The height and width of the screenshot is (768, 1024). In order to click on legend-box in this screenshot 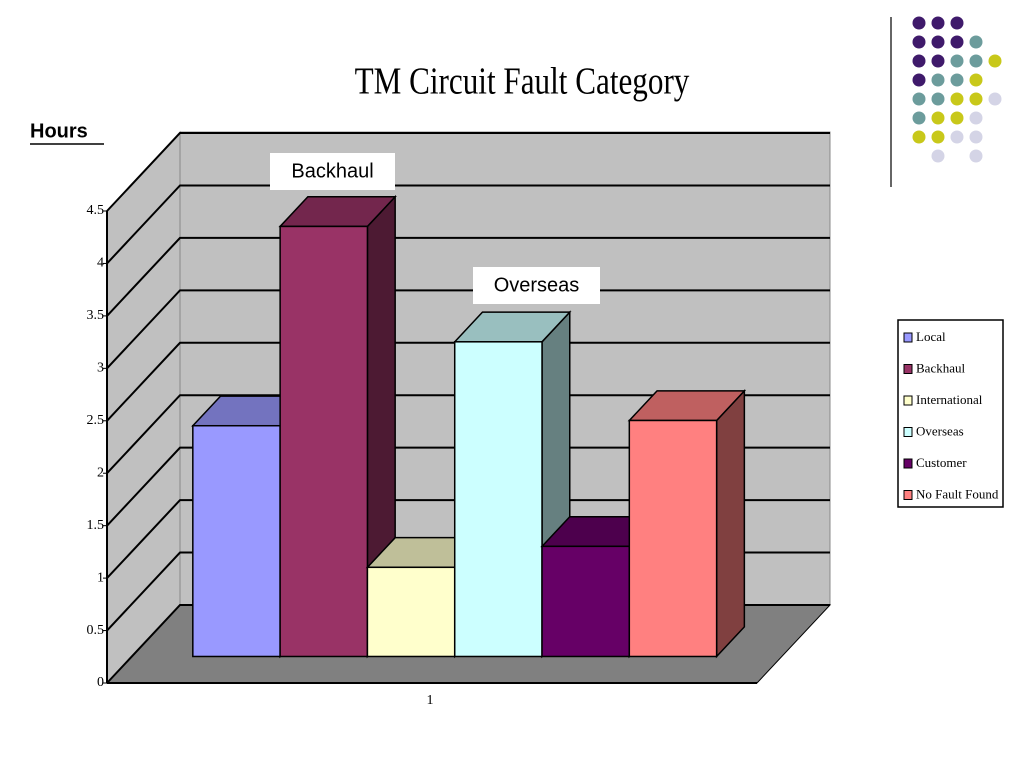, I will do `click(950, 413)`.